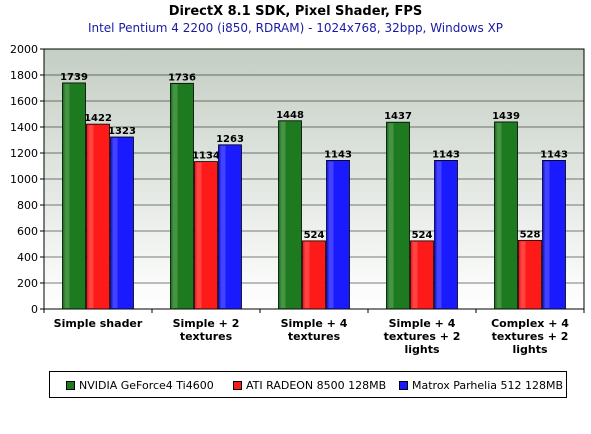 Image resolution: width=591 pixels, height=434 pixels. Describe the element at coordinates (98, 323) in the screenshot. I see `x-tick-label: Simple shader` at that location.